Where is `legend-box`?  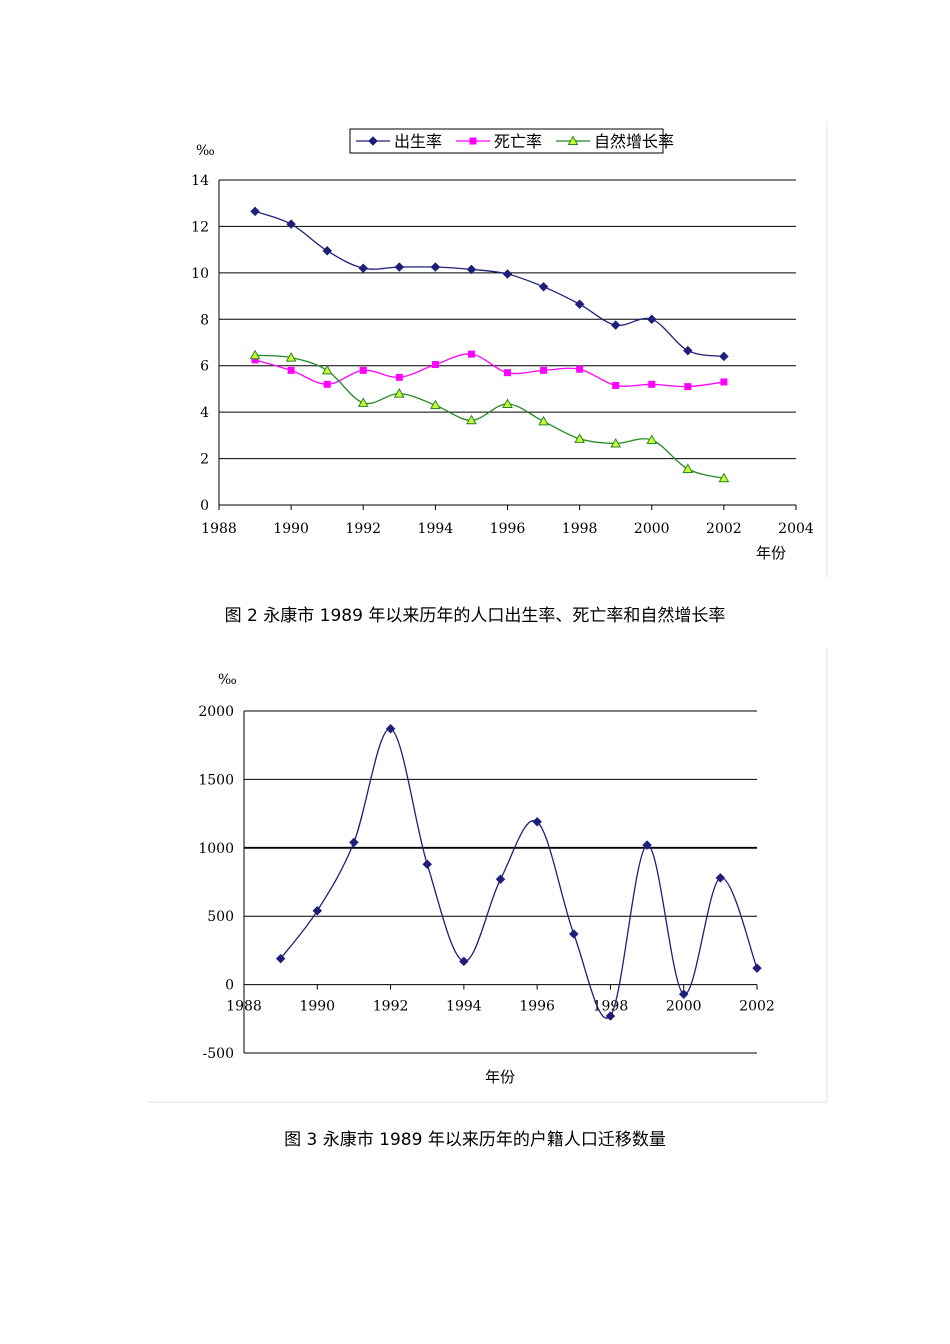
legend-box is located at coordinates (506, 141).